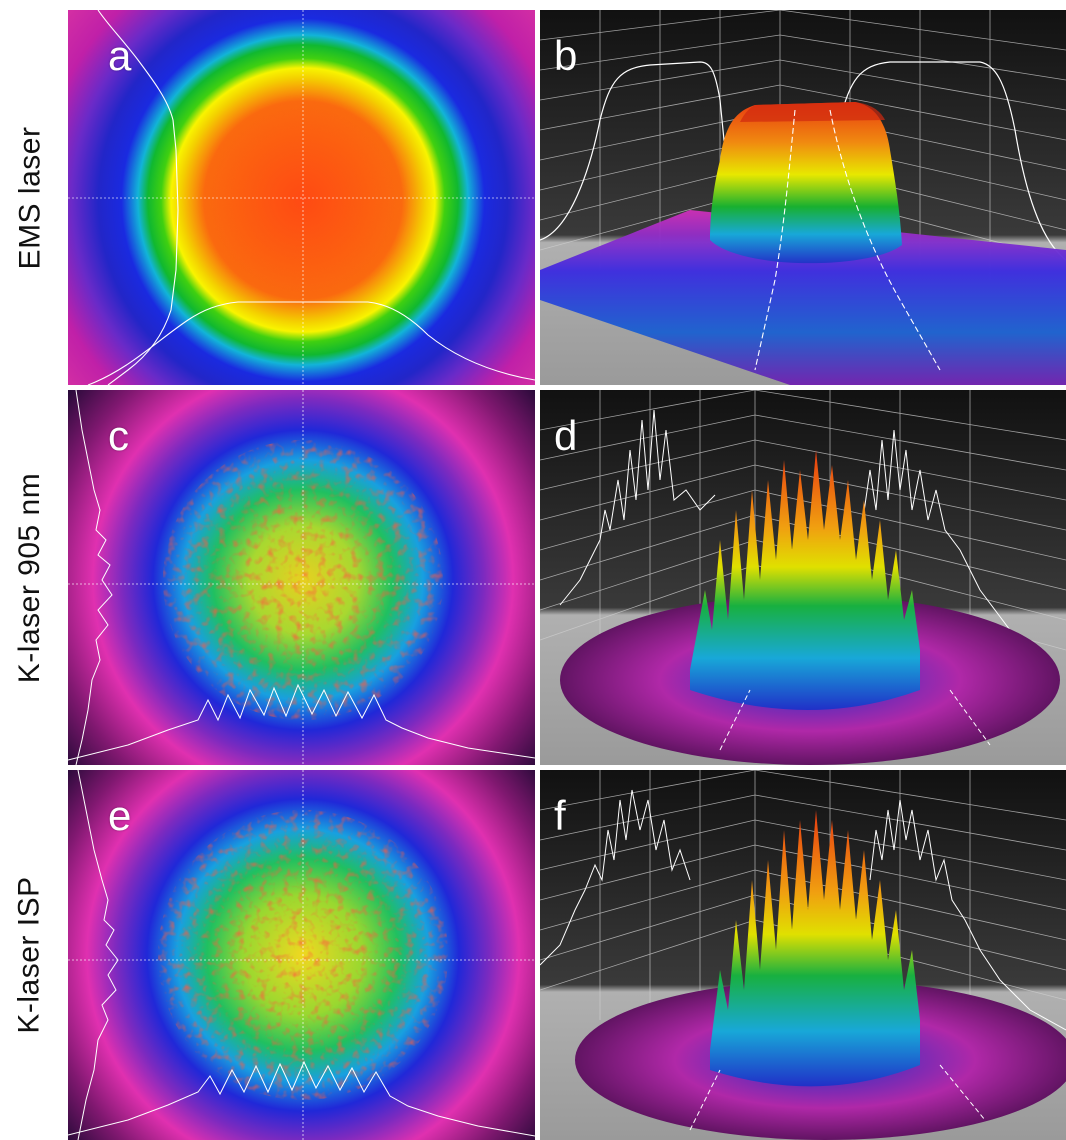 This screenshot has width=1066, height=1140. I want to click on beam-image-c, so click(301, 577).